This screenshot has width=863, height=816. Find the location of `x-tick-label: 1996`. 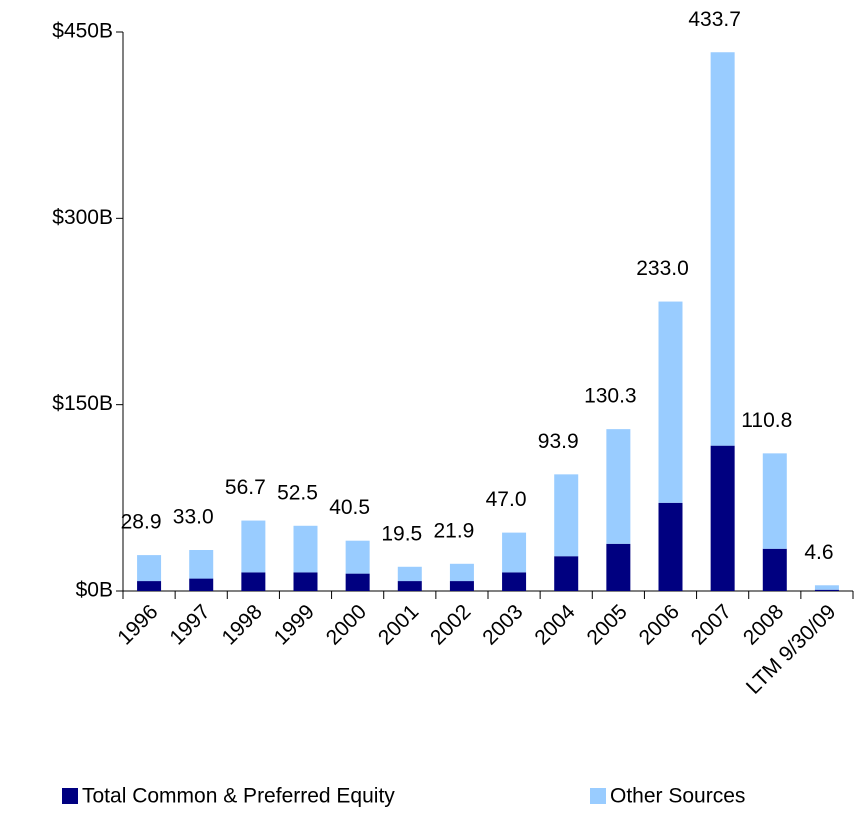

x-tick-label: 1996 is located at coordinates (137, 624).